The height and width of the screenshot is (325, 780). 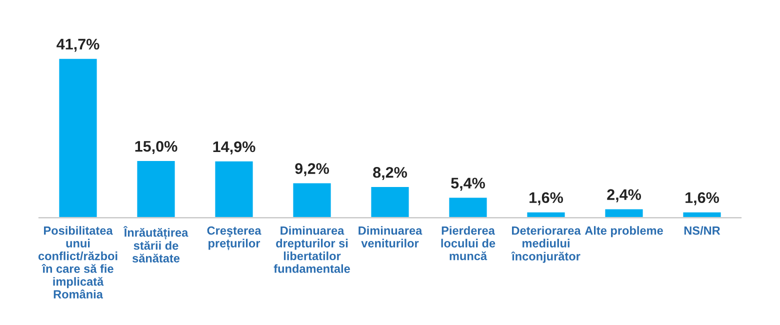 I want to click on x-tick-label: Înrăutățirea stării de sănătate, so click(x=155, y=244).